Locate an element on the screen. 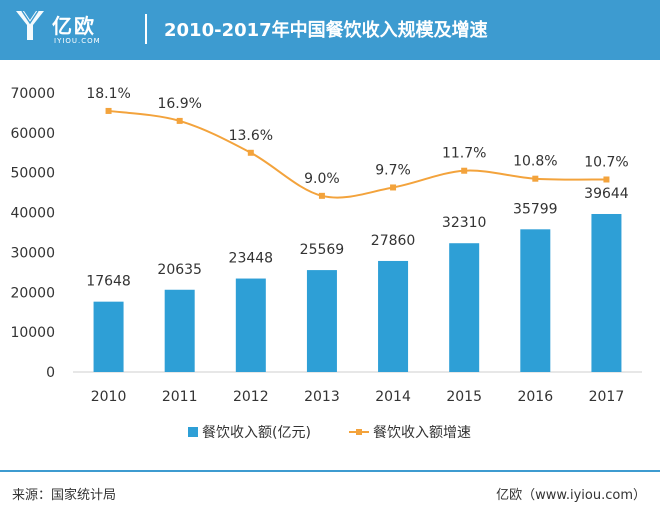 The width and height of the screenshot is (660, 510). growth-line-series is located at coordinates (357, 153).